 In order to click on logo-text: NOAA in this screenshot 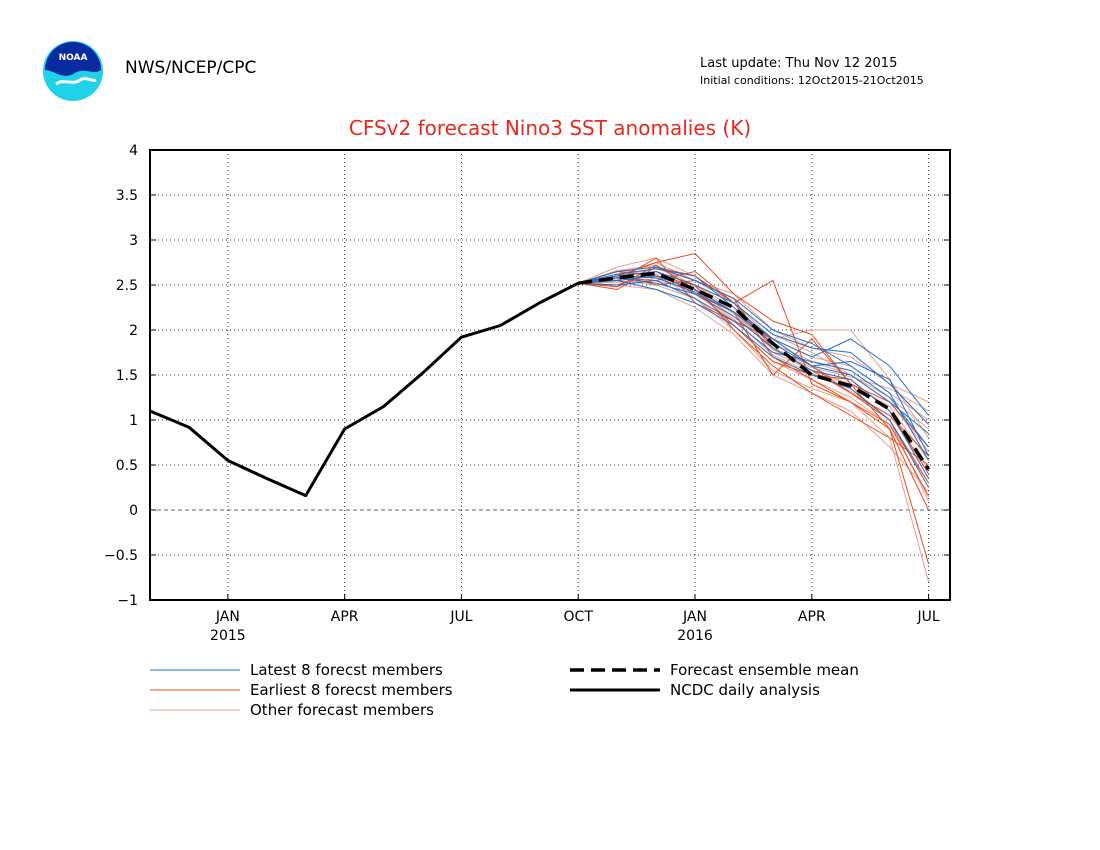, I will do `click(73, 58)`.